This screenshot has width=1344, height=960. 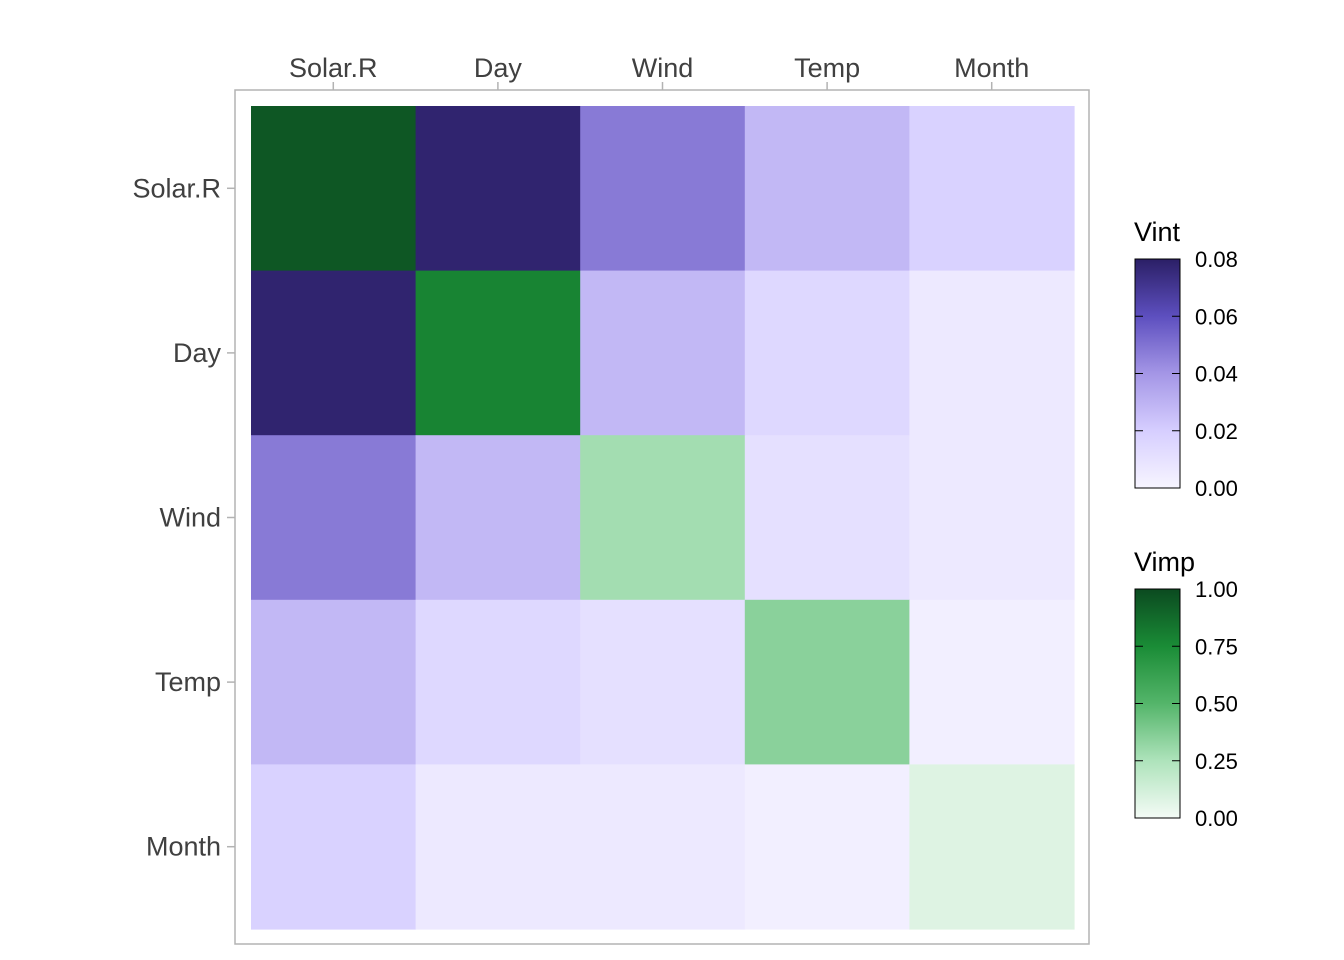 What do you see at coordinates (498, 189) in the screenshot?
I see `cell-solar-r-day` at bounding box center [498, 189].